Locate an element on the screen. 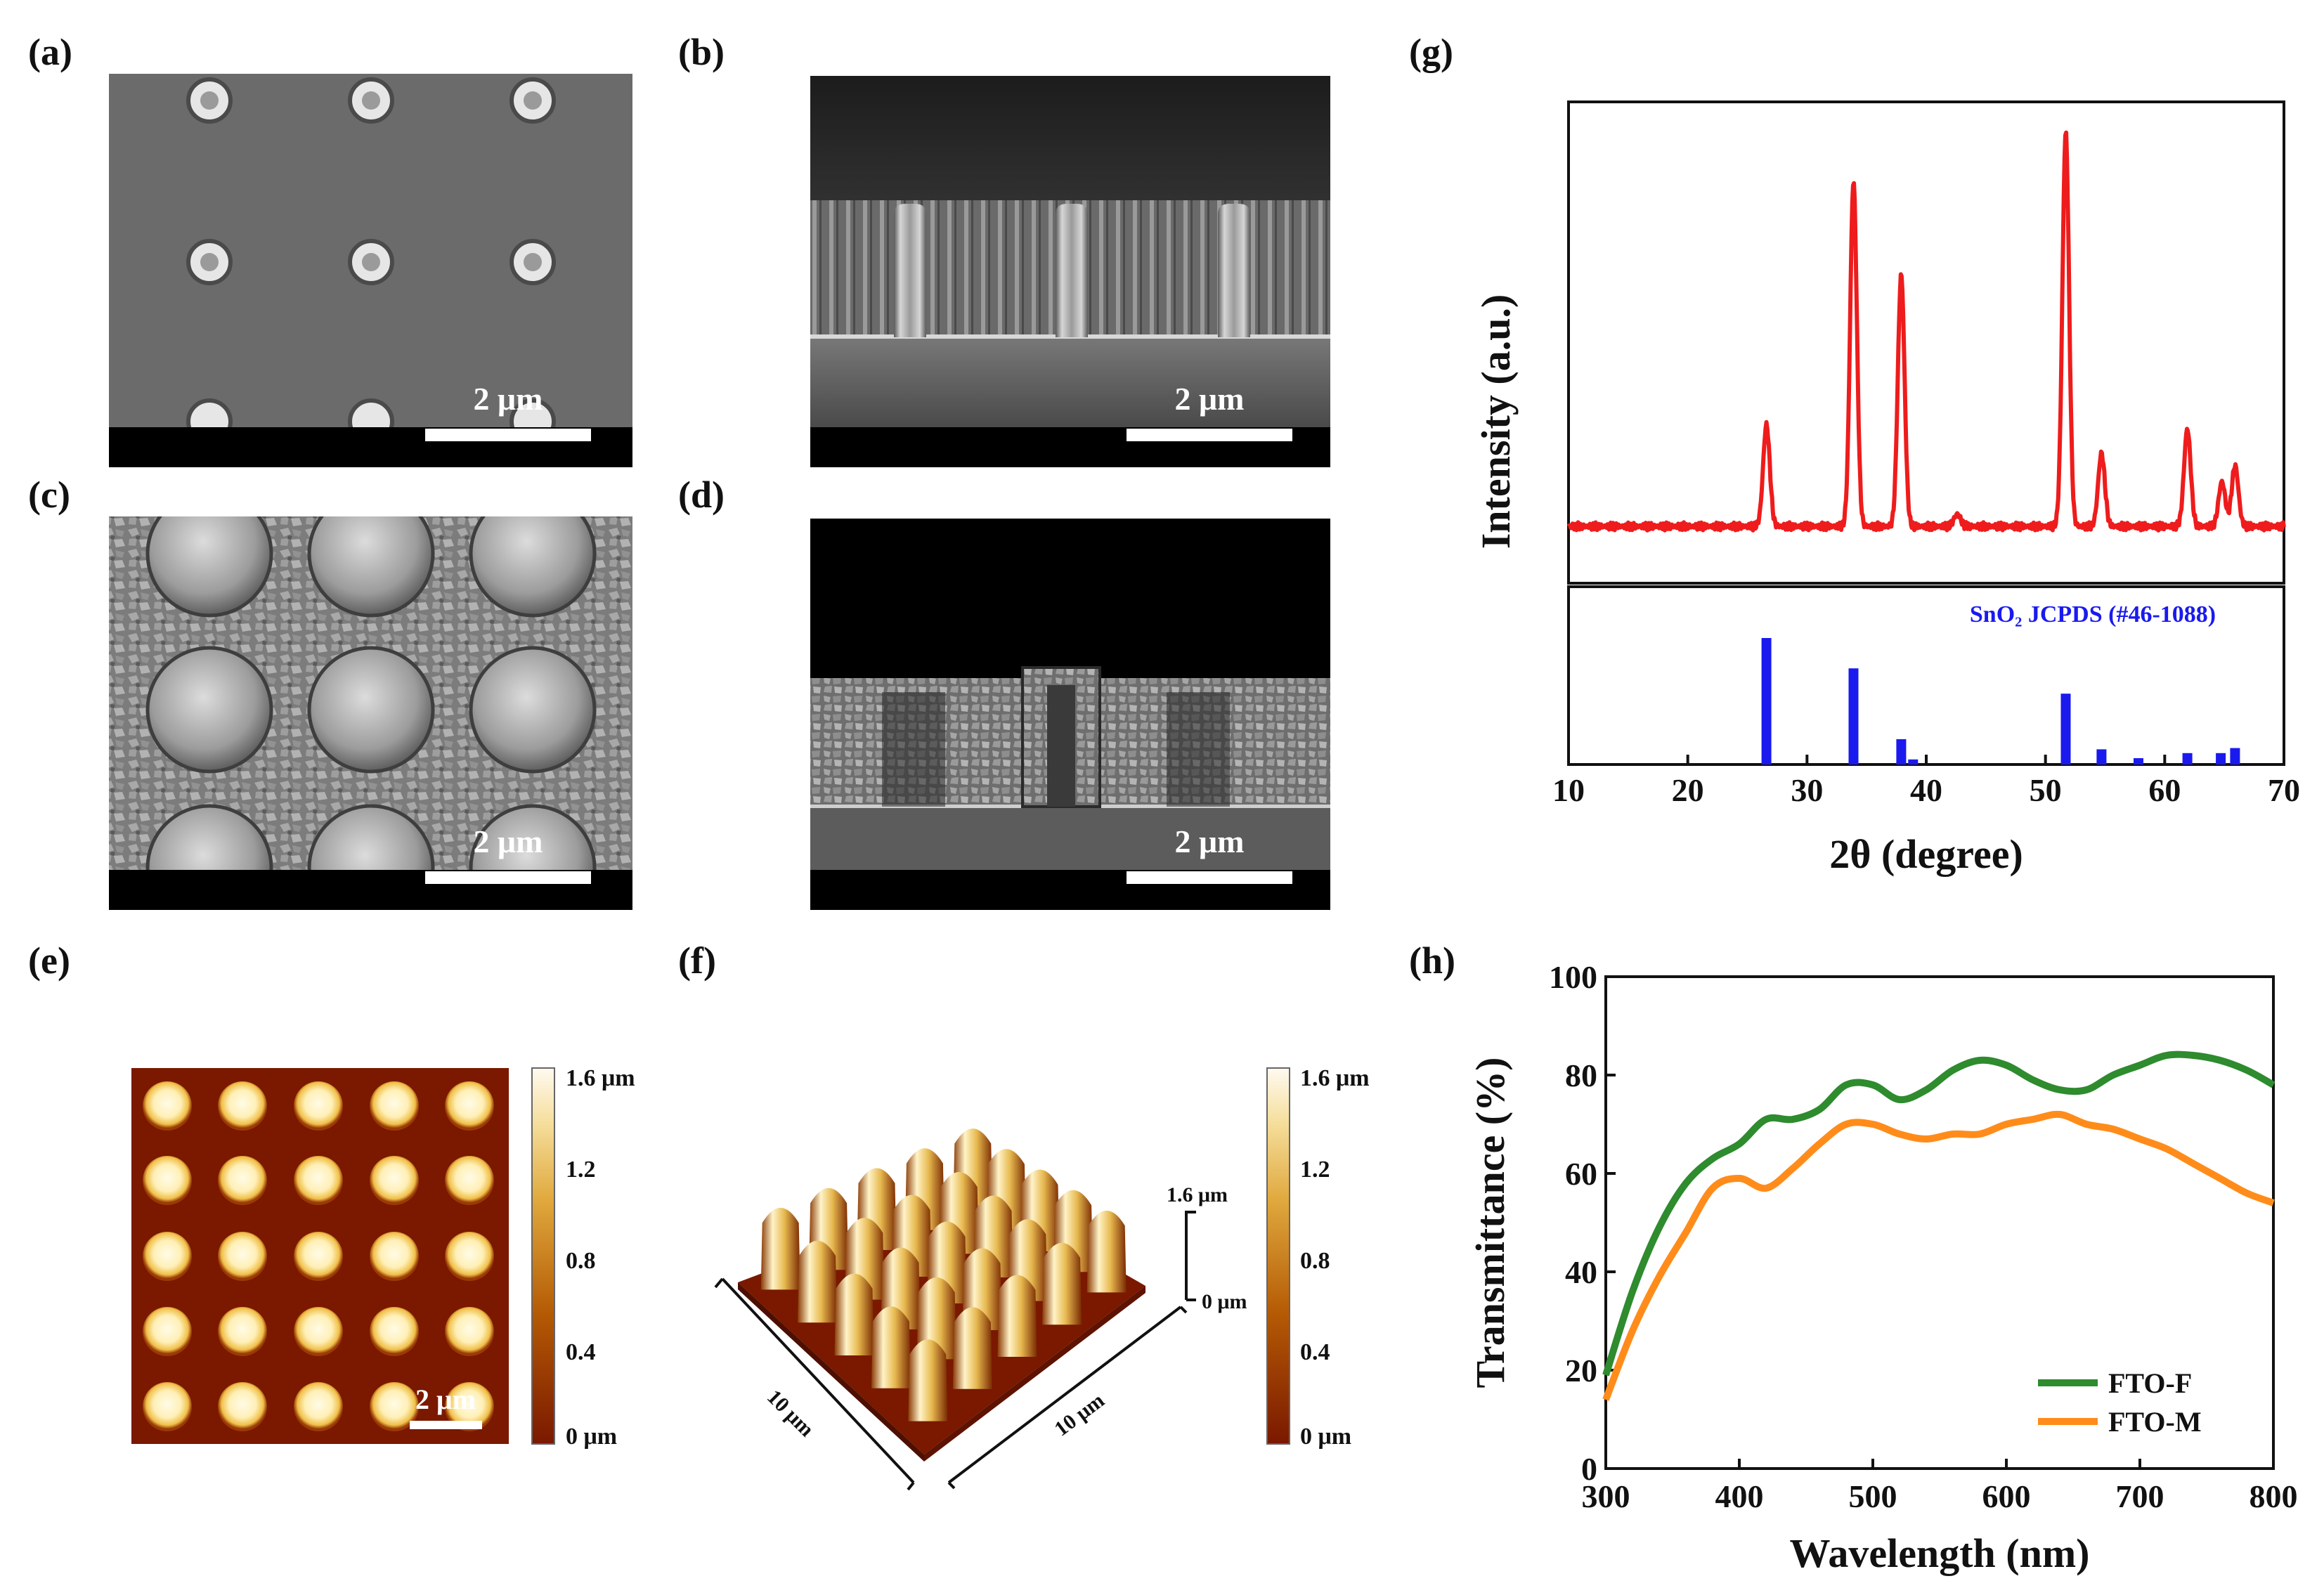  x-tick-label: 800 is located at coordinates (2274, 1496).